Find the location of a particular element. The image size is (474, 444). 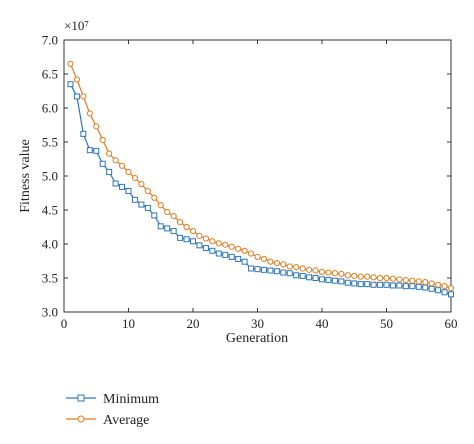

y-tick-label: 3.5 is located at coordinates (50, 278).